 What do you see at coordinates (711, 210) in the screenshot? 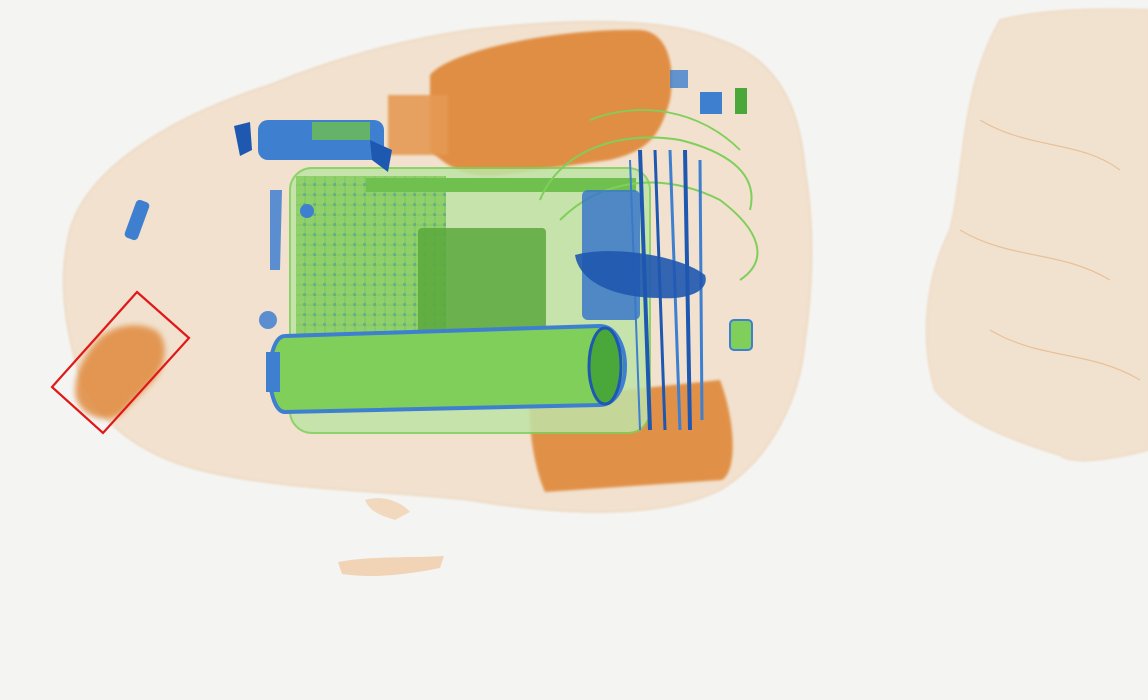
I see `small-components` at bounding box center [711, 210].